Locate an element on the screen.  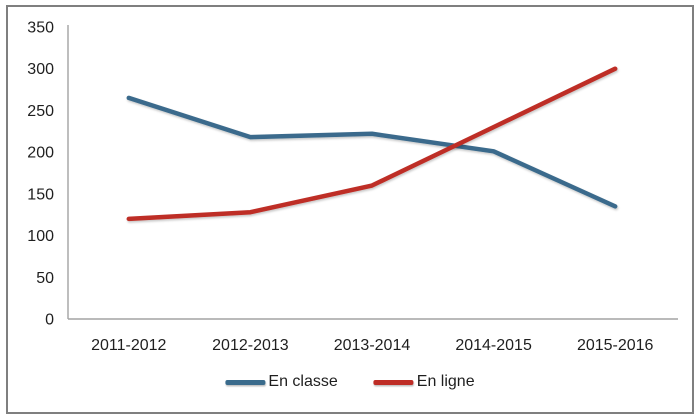
chart-legend: En classe En ligne is located at coordinates (350, 381).